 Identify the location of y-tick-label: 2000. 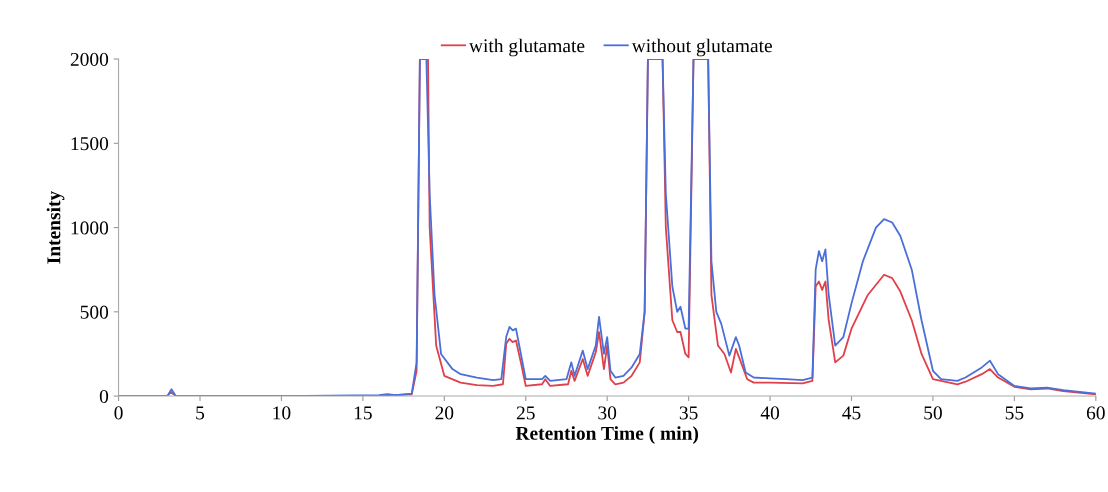
(89, 59).